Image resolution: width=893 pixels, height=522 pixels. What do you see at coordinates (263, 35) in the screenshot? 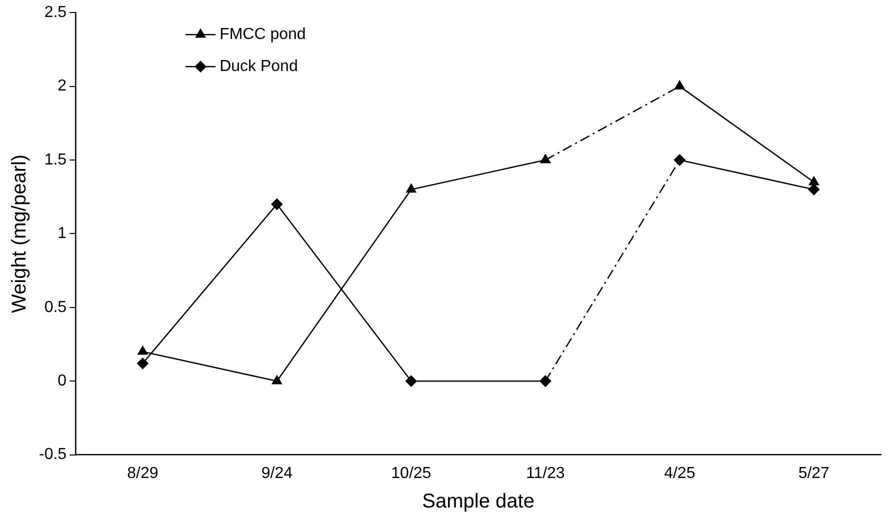
I see `legend-label: FMCC pond` at bounding box center [263, 35].